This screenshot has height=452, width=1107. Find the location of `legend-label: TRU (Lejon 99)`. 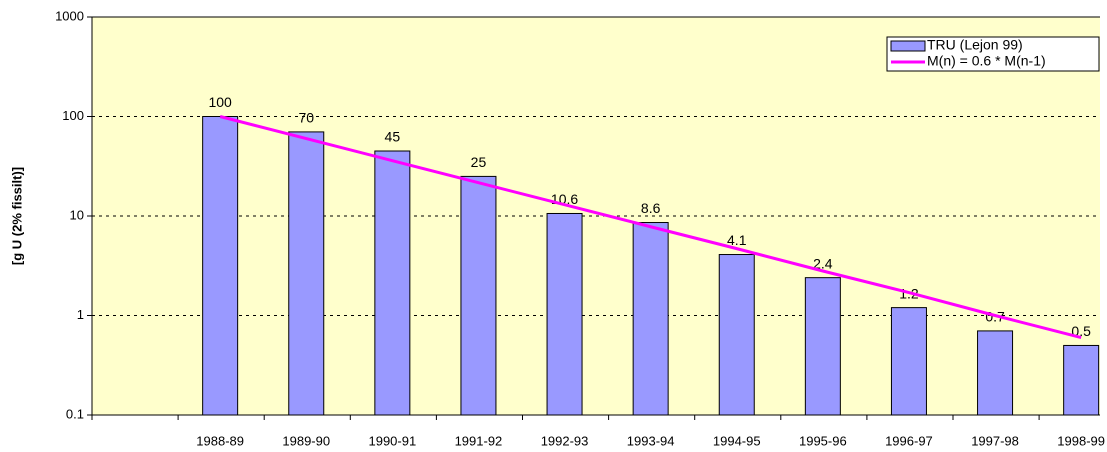

legend-label: TRU (Lejon 99) is located at coordinates (975, 45).